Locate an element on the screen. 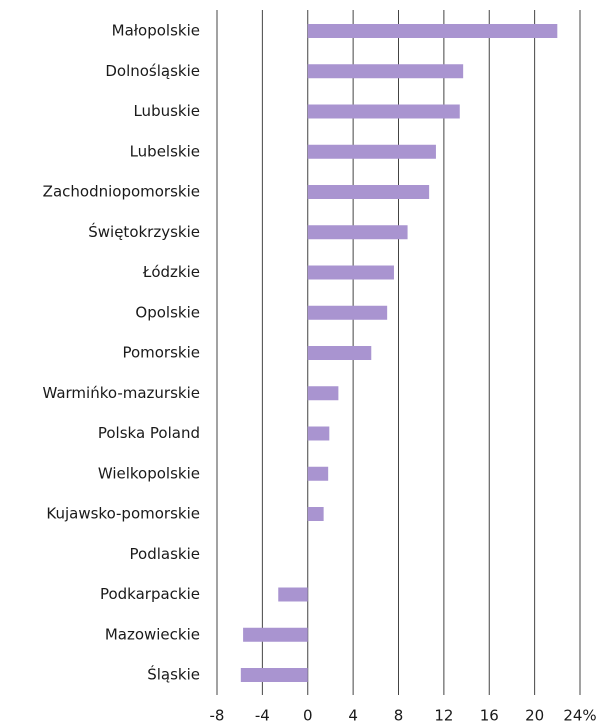 The image size is (609, 727). y-tick-label: Lubuskie is located at coordinates (166, 111).